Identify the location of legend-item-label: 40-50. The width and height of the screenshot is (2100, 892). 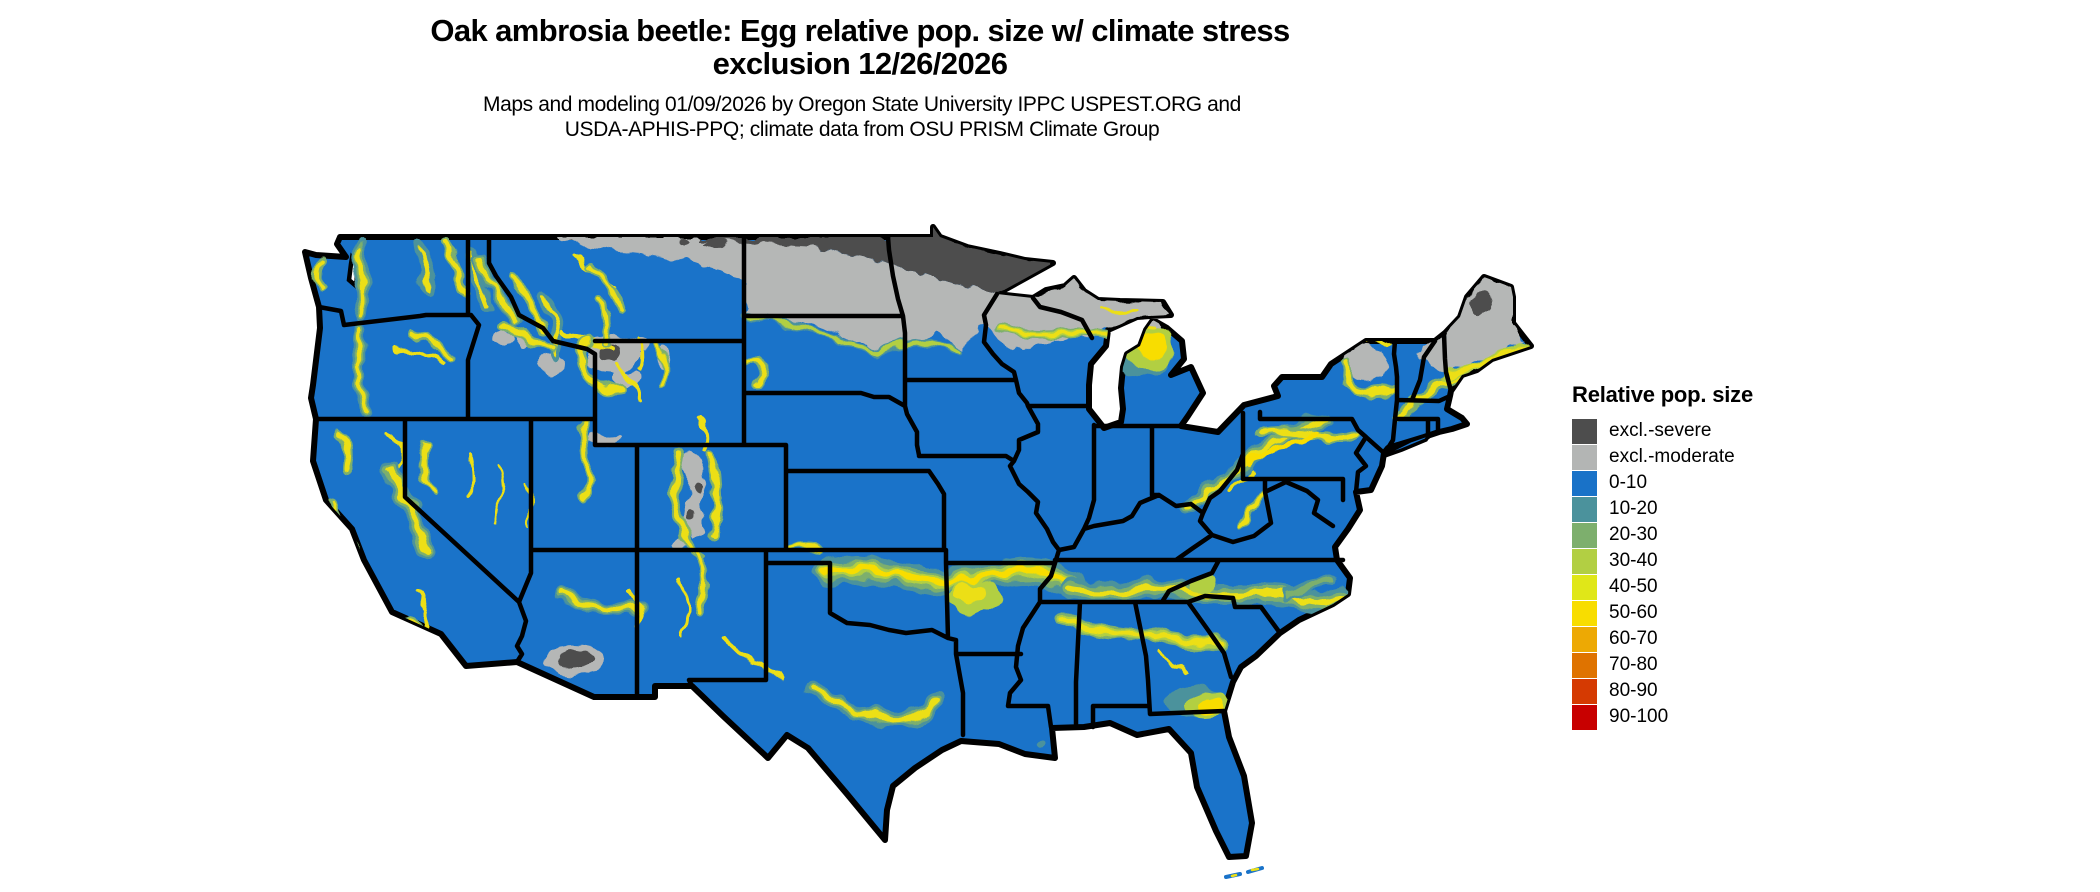
(1633, 586).